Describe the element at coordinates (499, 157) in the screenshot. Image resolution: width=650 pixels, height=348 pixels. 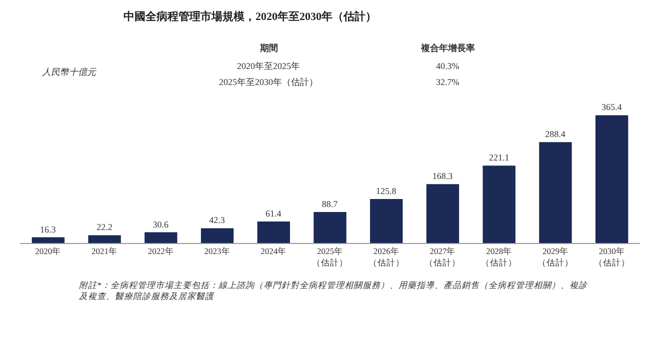
I see `data-label: 221.1` at that location.